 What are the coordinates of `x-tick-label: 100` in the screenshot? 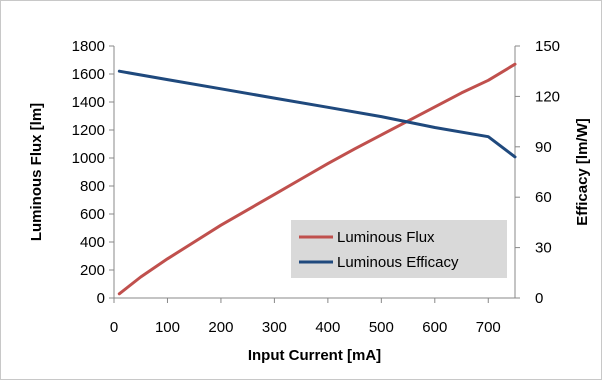 It's located at (167, 327).